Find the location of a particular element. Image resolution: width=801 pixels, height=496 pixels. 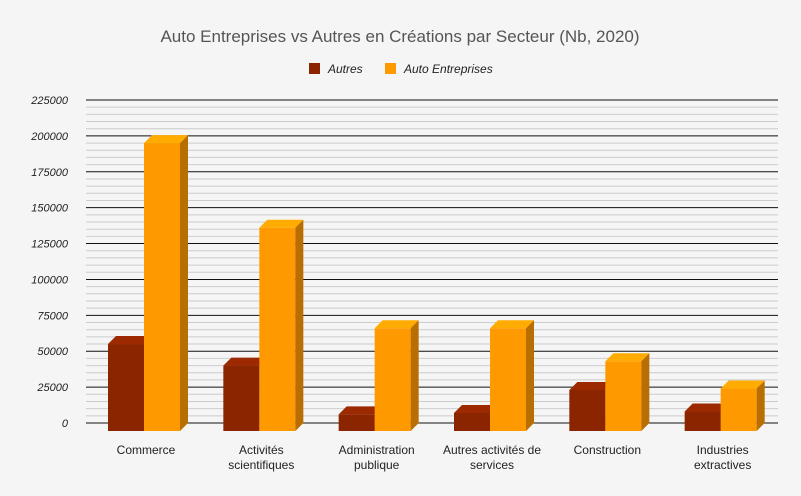

y-tick-label: 0 is located at coordinates (65, 424).